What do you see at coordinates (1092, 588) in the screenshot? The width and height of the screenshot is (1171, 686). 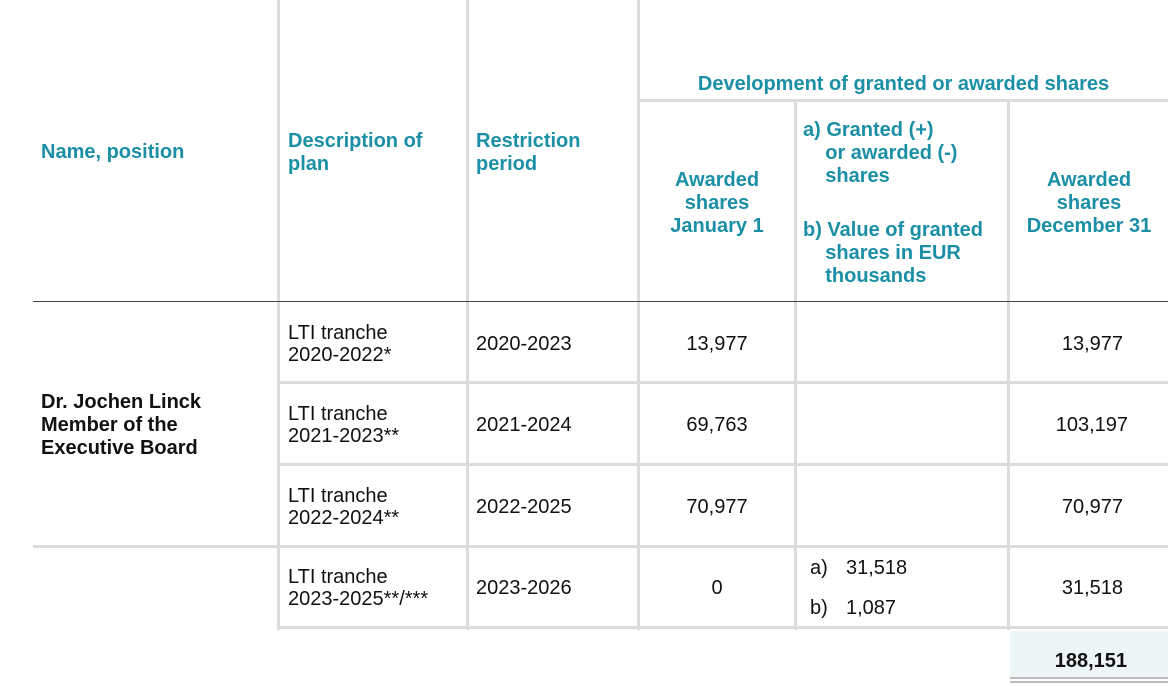 I see `row-4-dec31: 31,518` at bounding box center [1092, 588].